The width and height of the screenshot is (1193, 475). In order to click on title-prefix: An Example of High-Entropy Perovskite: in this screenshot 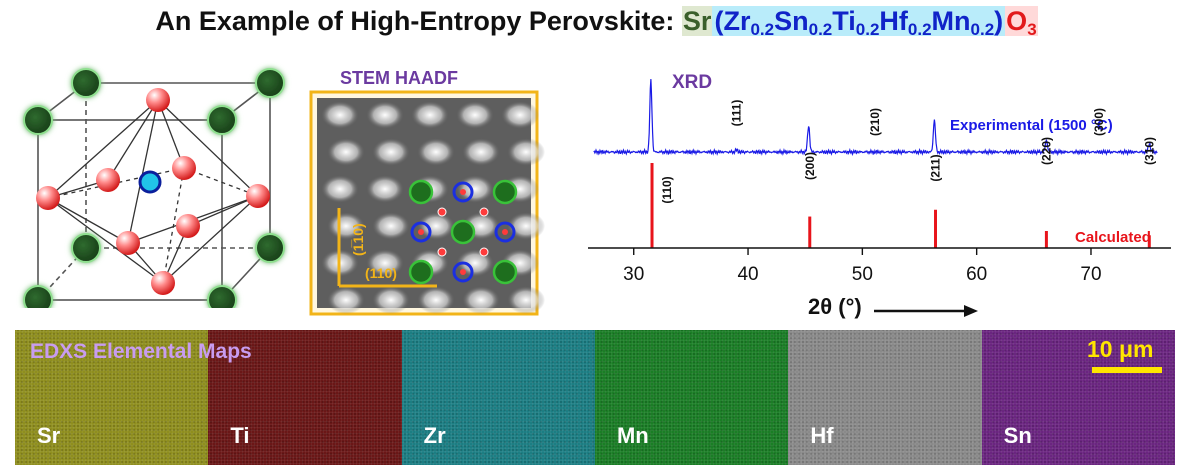, I will do `click(418, 21)`.